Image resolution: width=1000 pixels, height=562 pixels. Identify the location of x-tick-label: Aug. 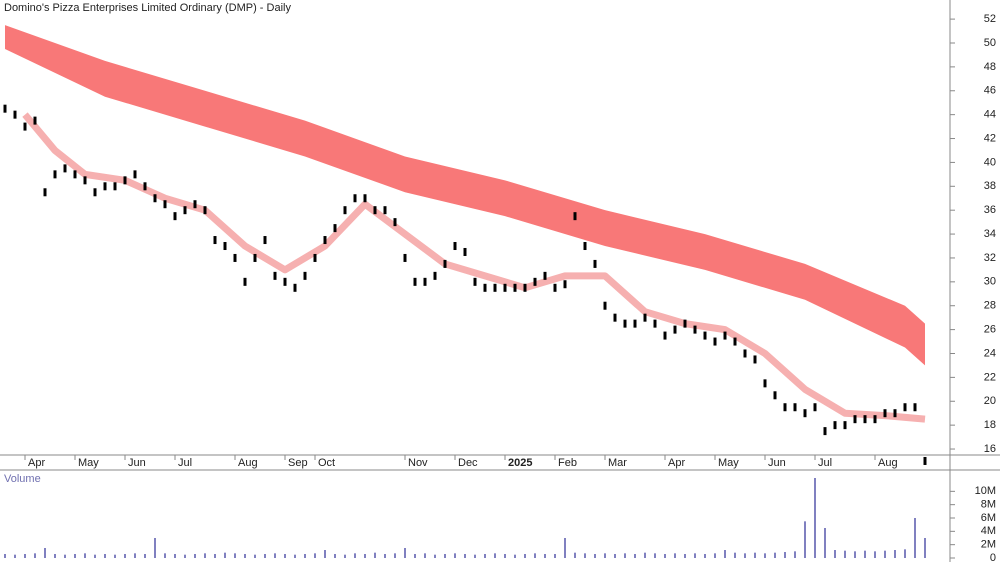
(888, 463).